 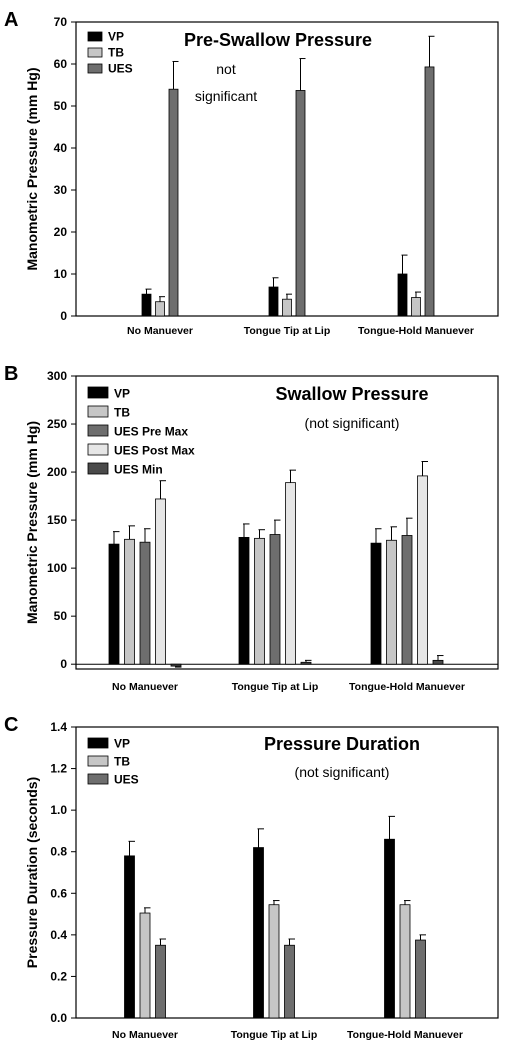 I want to click on chart-title: Pre-Swallow Pressure, so click(x=278, y=40).